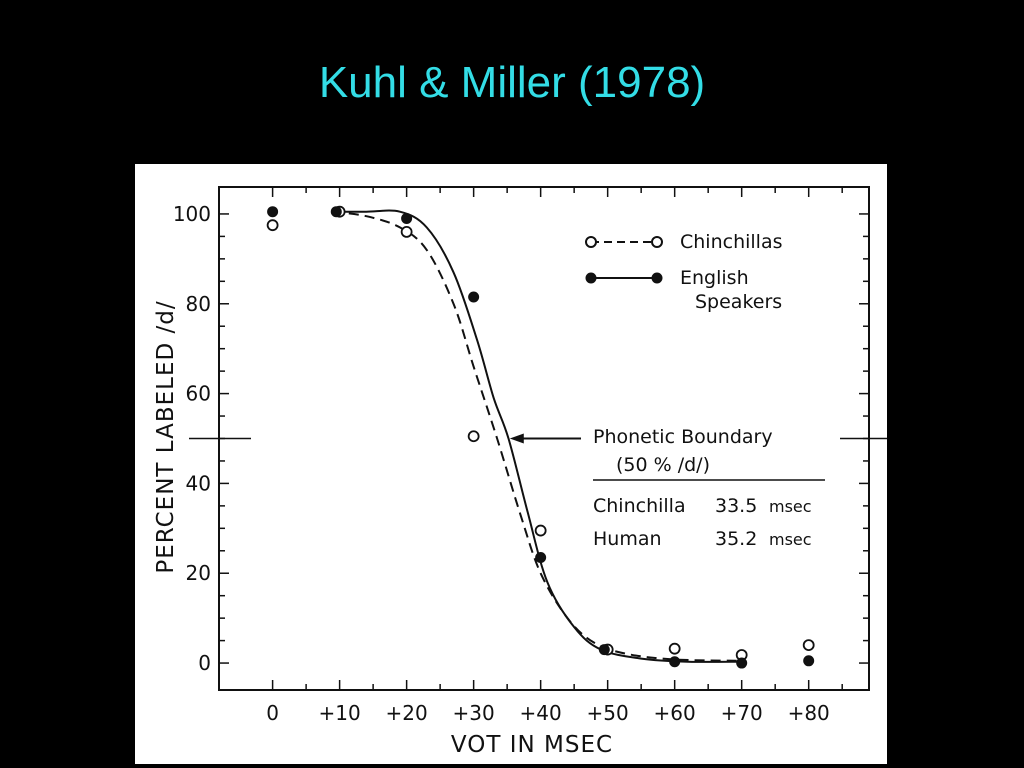  What do you see at coordinates (198, 394) in the screenshot?
I see `y-tick-label: 60` at bounding box center [198, 394].